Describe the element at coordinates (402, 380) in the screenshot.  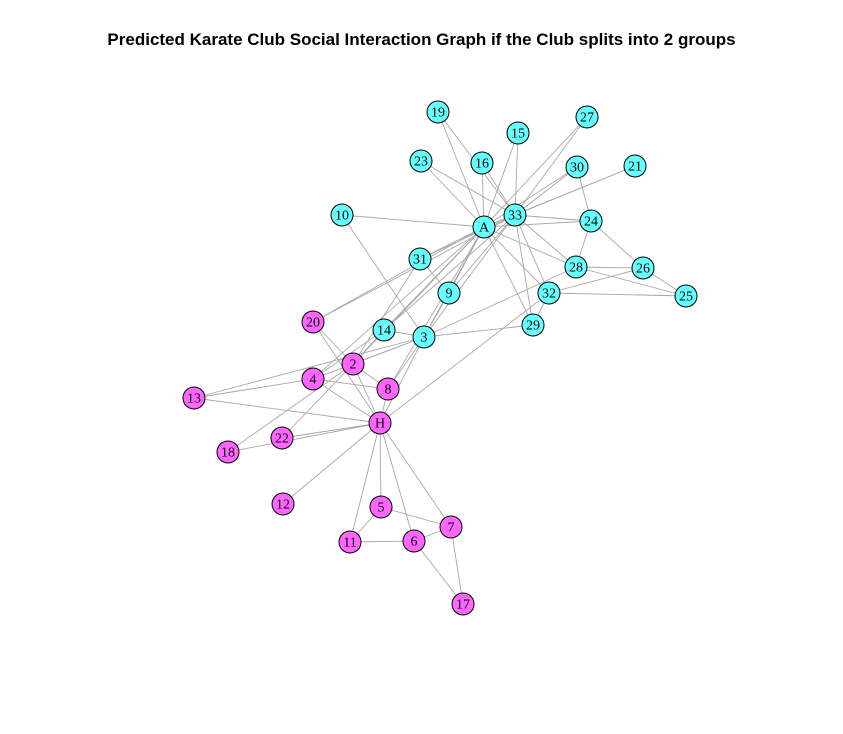
I see `edge-3-H` at that location.